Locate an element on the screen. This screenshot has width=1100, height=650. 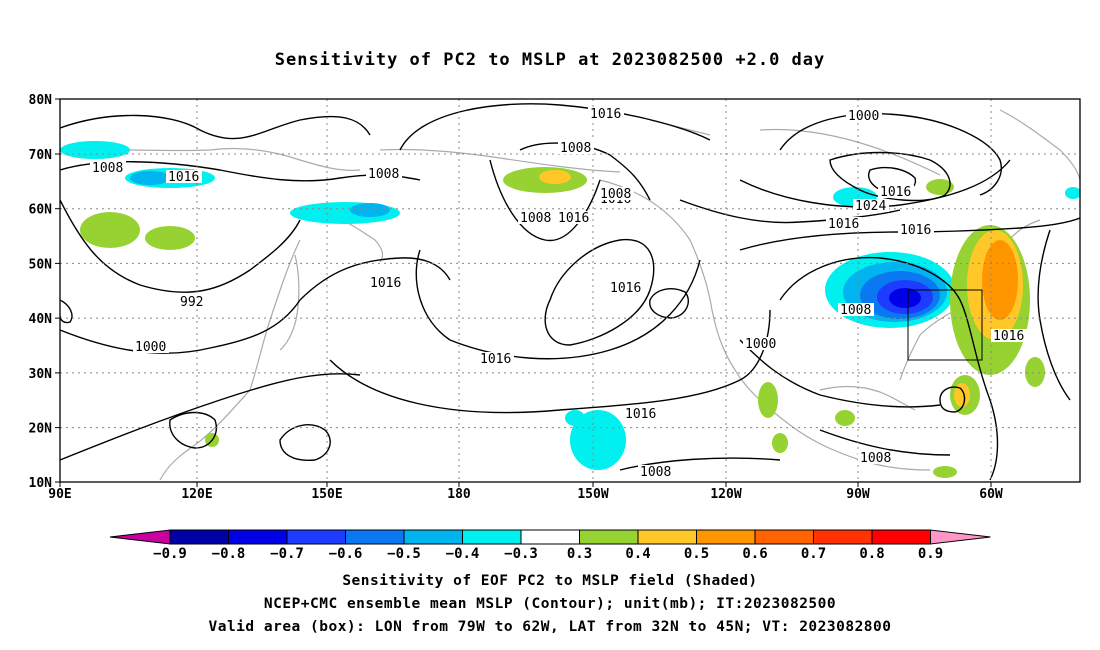
lon-tick-label: 180 is located at coordinates (459, 494).